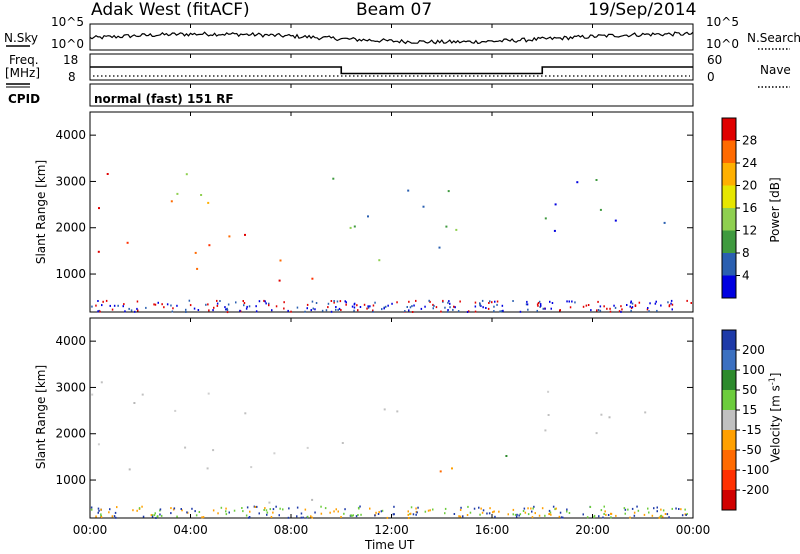 Image resolution: width=800 pixels, height=554 pixels. I want to click on colorbar-segment, so click(729, 400).